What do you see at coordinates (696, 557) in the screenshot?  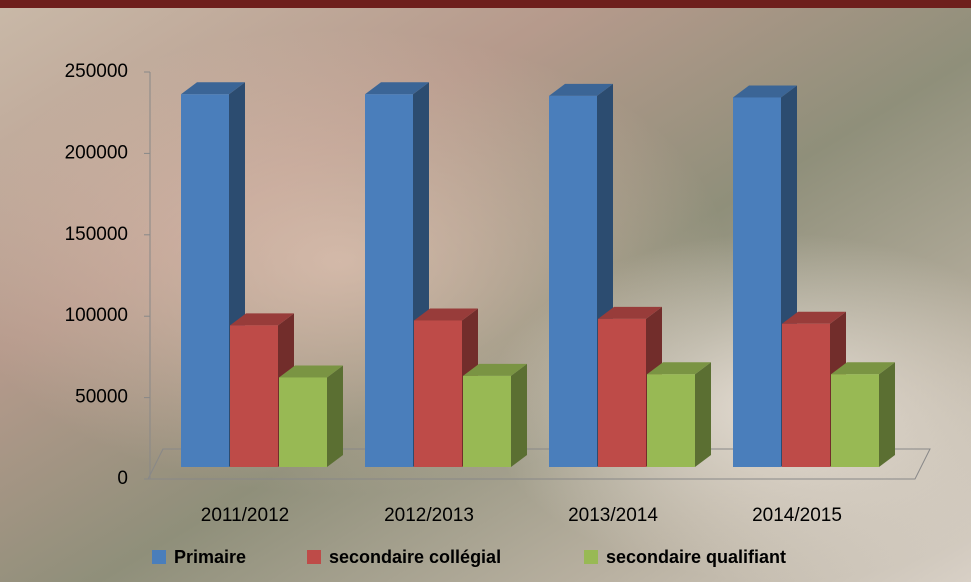 I see `legend-label: secondaire qualifiant` at bounding box center [696, 557].